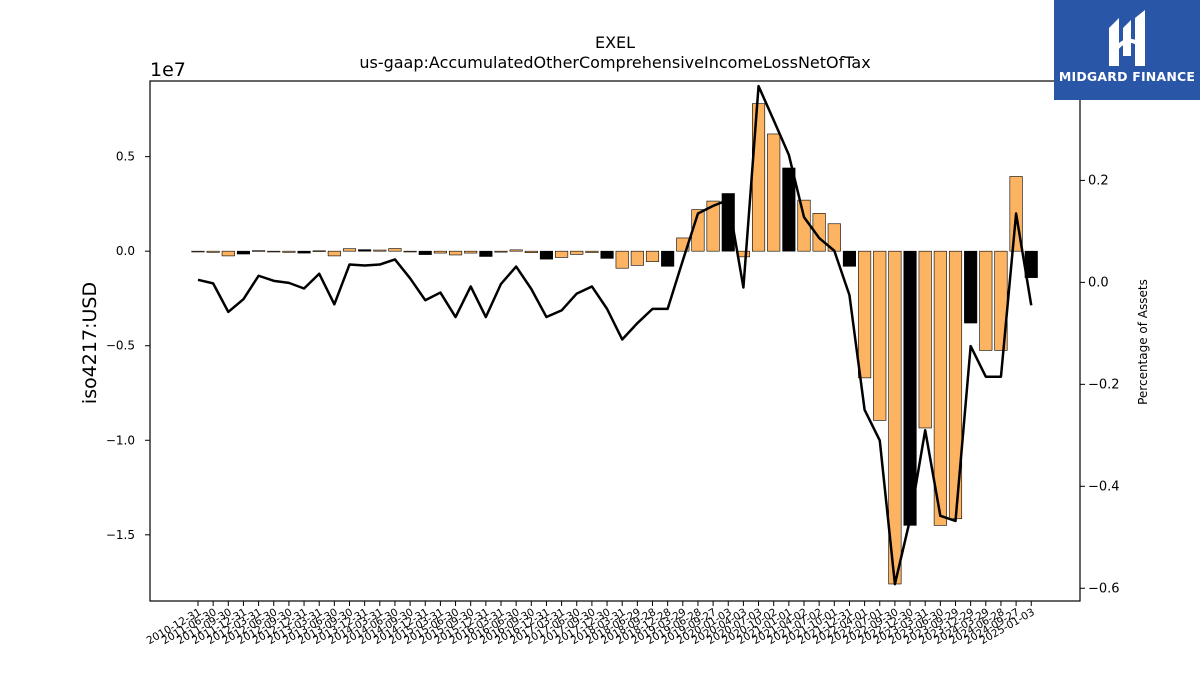 The image size is (1200, 675). I want to click on y2-tick-label: 0.2, so click(1098, 180).